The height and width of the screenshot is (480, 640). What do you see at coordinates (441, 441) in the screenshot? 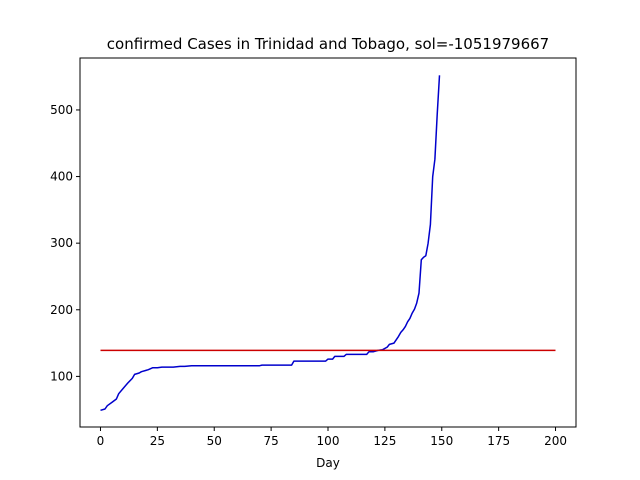
I see `x-tick-label: 150` at bounding box center [441, 441].